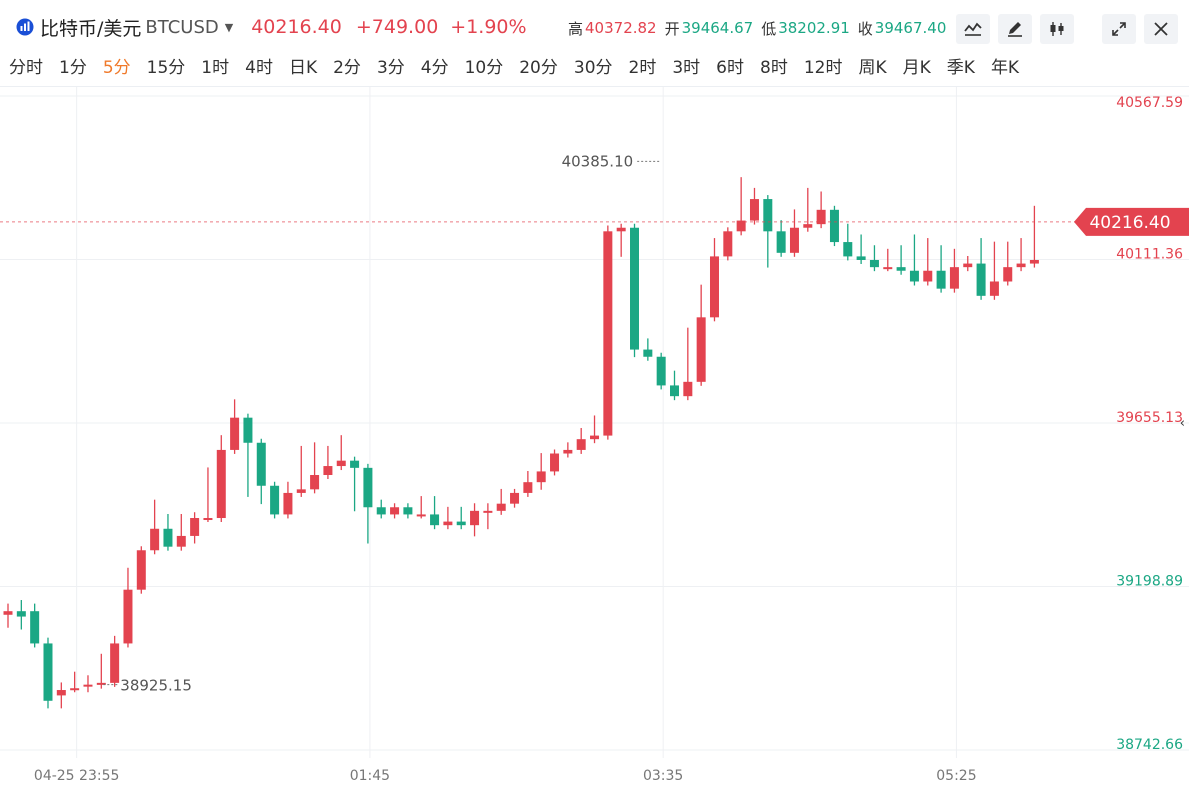  Describe the element at coordinates (730, 67) in the screenshot. I see `tab-interval: 6时` at that location.